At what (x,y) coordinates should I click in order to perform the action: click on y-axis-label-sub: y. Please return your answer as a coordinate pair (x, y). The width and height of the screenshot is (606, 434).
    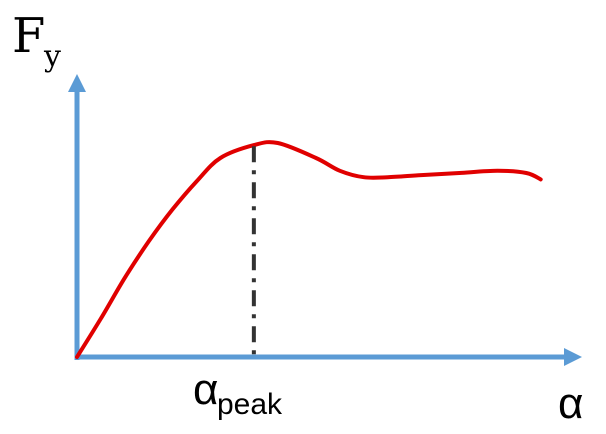
    Looking at the image, I should click on (52, 56).